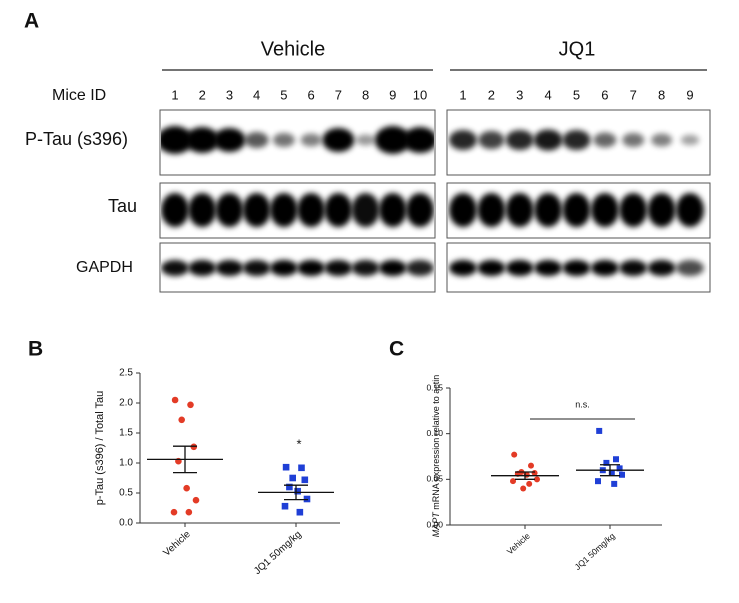 This screenshot has height=603, width=739. I want to click on row-label: Tau, so click(122, 206).